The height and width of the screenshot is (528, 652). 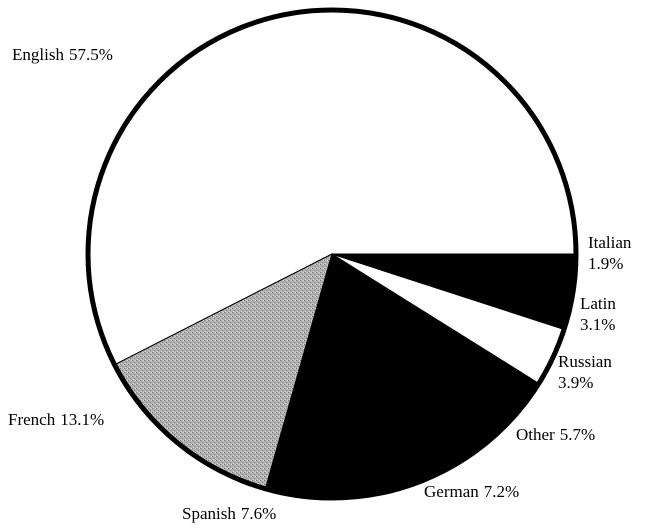 I want to click on slice-label: French 13.1%, so click(x=56, y=419).